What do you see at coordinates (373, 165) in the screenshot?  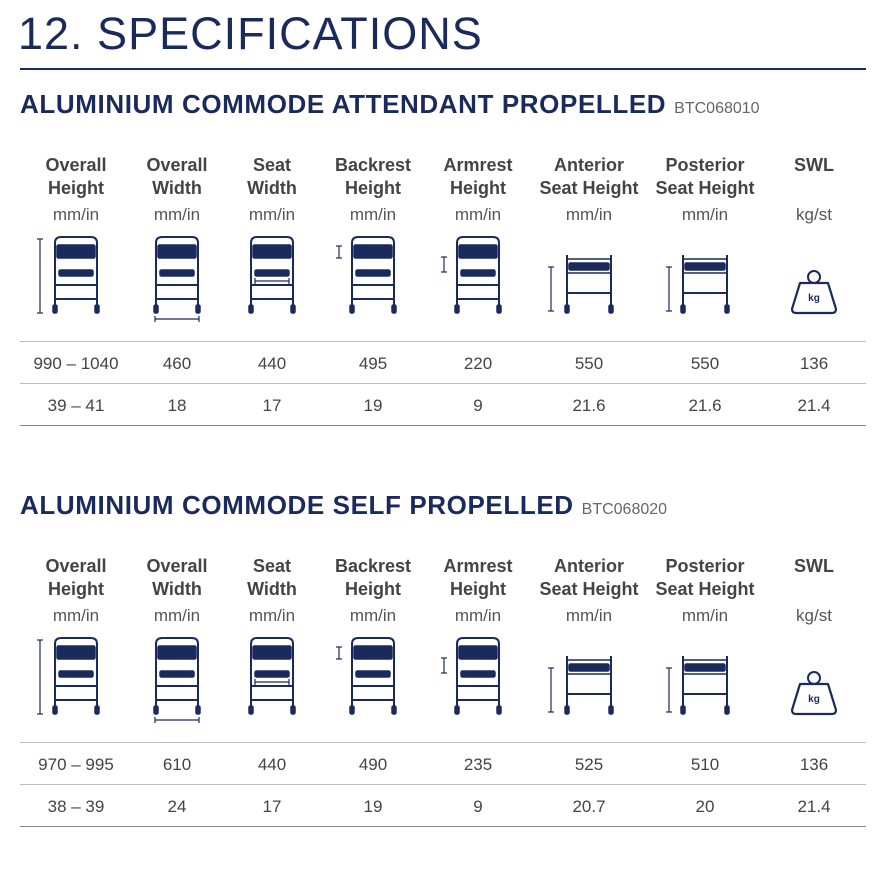 I see `column-header: Backrest` at bounding box center [373, 165].